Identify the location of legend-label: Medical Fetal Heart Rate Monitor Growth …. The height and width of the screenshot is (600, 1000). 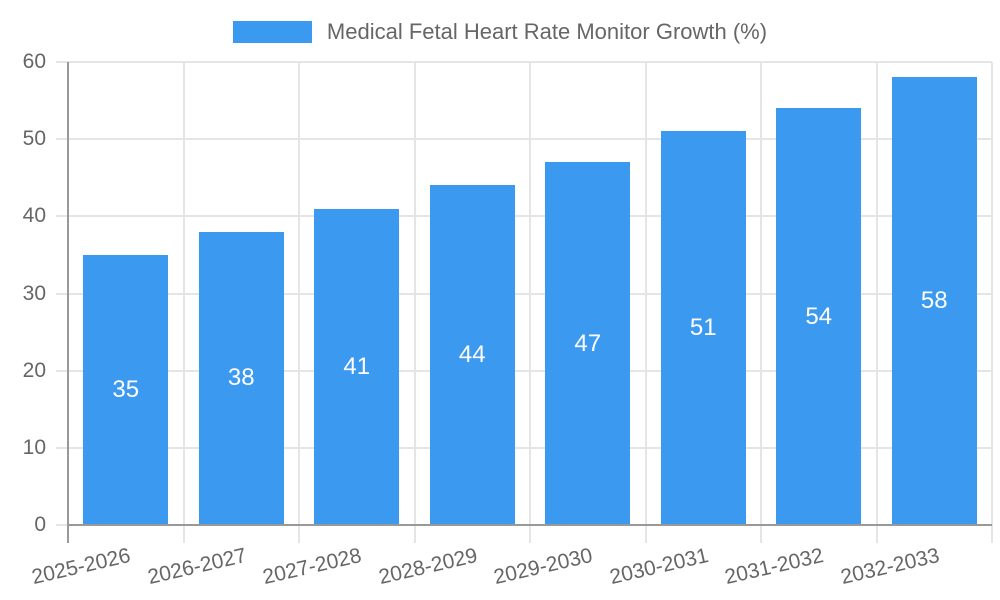
(547, 31).